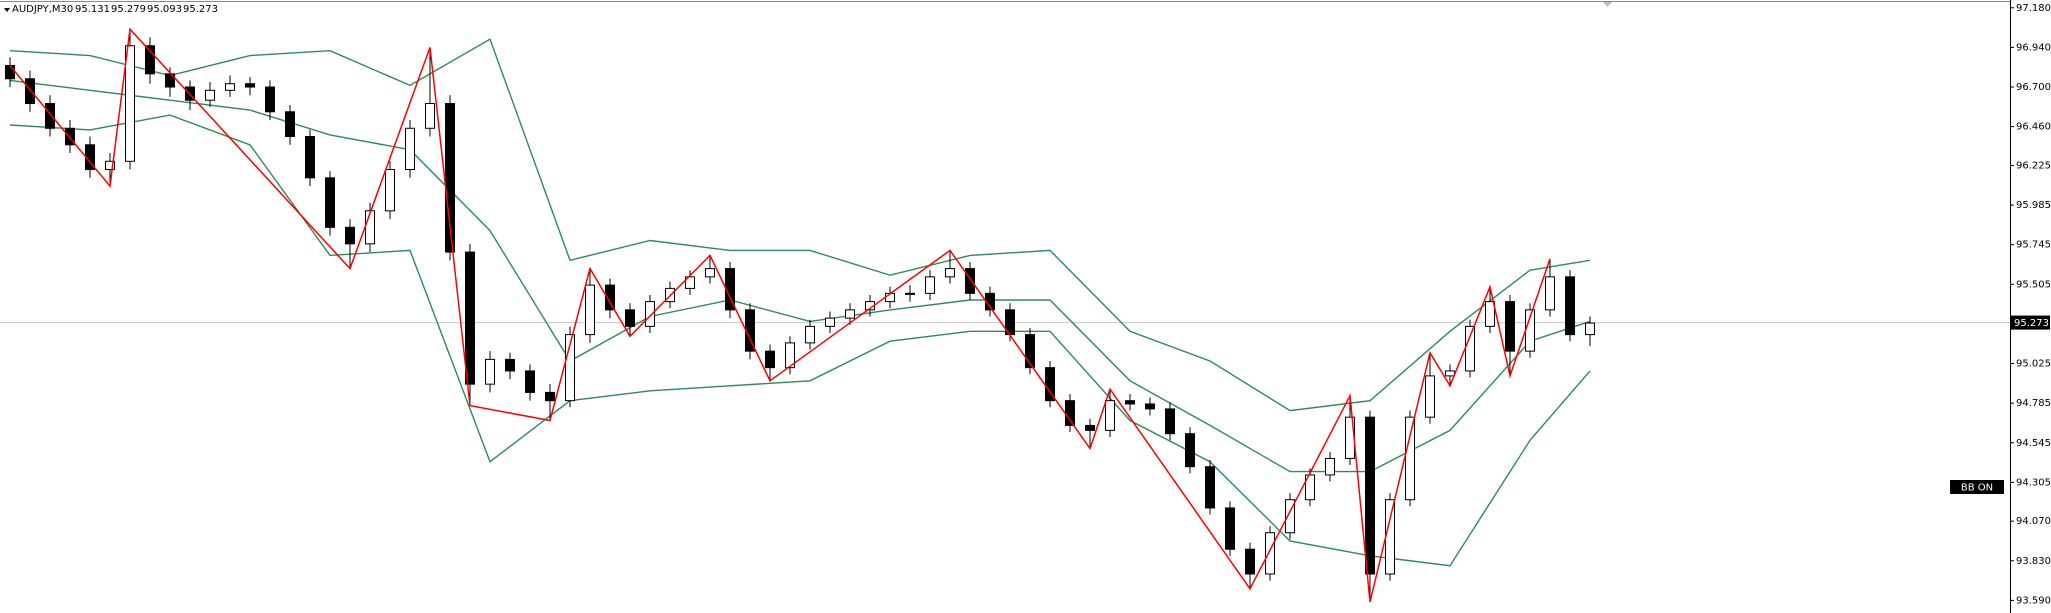 This screenshot has height=613, width=2051. I want to click on y-tick-label: 95.025, so click(2033, 364).